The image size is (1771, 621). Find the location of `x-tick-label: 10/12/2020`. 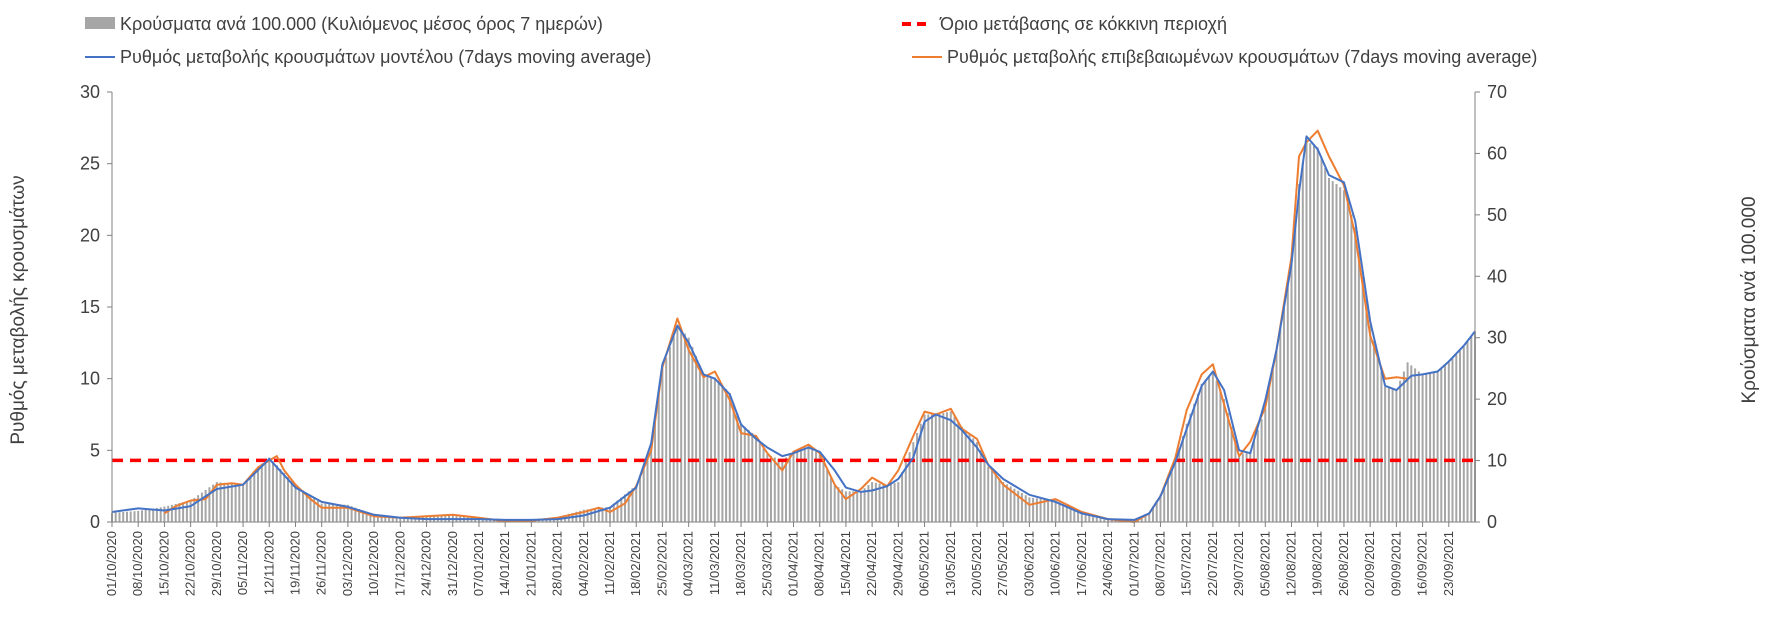

x-tick-label: 10/12/2020 is located at coordinates (373, 563).